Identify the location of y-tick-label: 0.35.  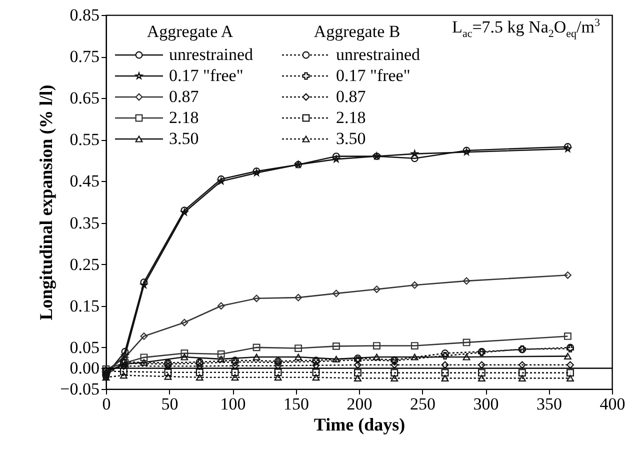
(85, 222).